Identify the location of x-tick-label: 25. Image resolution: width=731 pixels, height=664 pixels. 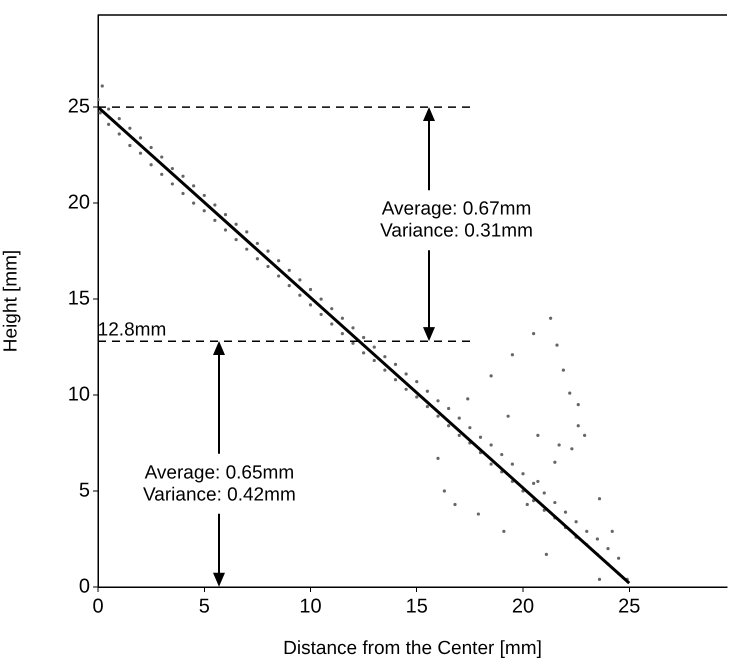
(629, 607).